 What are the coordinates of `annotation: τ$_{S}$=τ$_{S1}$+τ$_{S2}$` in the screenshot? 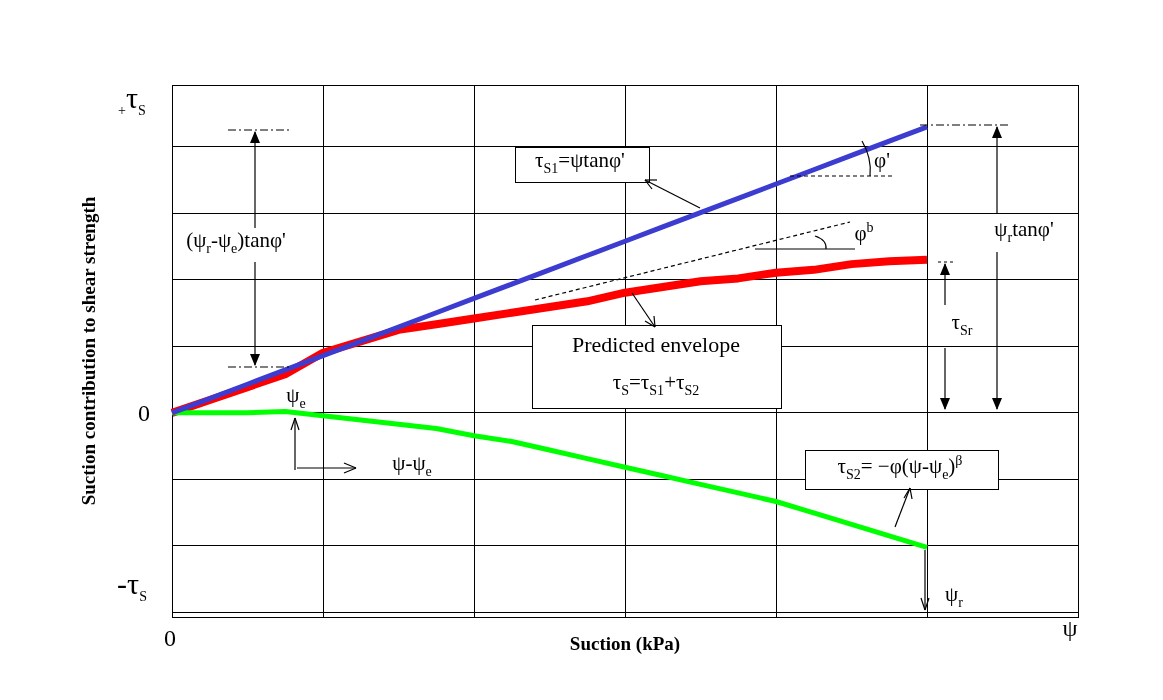 It's located at (656, 384).